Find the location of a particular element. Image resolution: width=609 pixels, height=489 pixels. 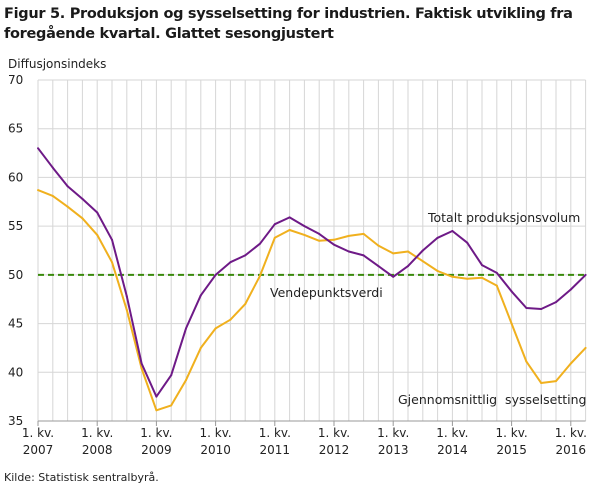

x-tick-label-year: 2014 is located at coordinates (452, 450).